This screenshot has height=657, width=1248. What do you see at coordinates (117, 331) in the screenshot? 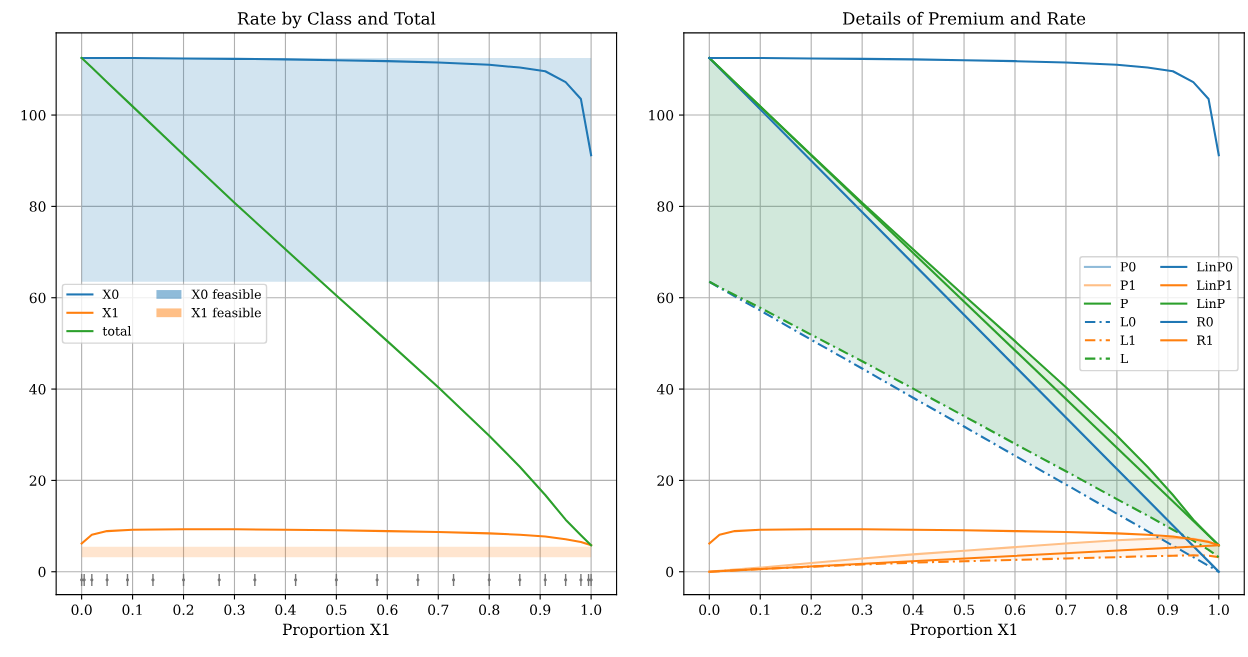
I see `legend-label: total` at bounding box center [117, 331].